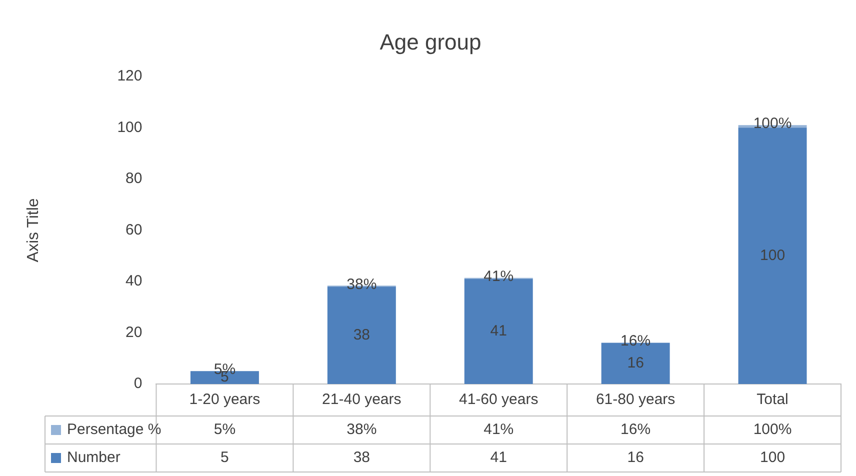  I want to click on data-label: 41%, so click(499, 429).